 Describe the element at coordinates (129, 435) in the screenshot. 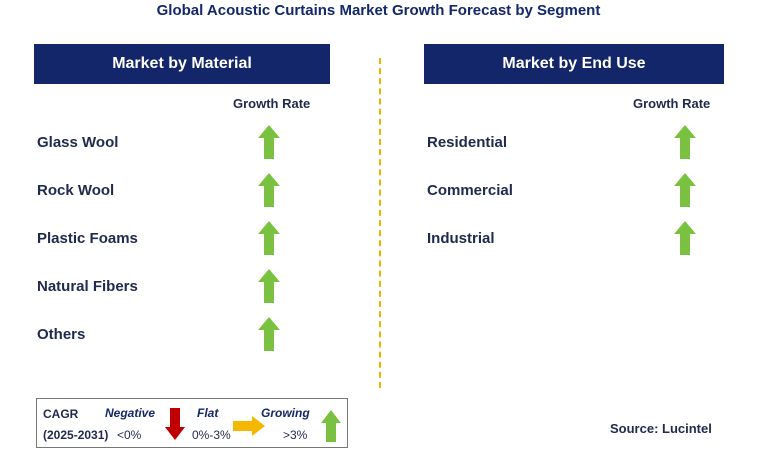

I see `legend-negative-range: <0%` at that location.